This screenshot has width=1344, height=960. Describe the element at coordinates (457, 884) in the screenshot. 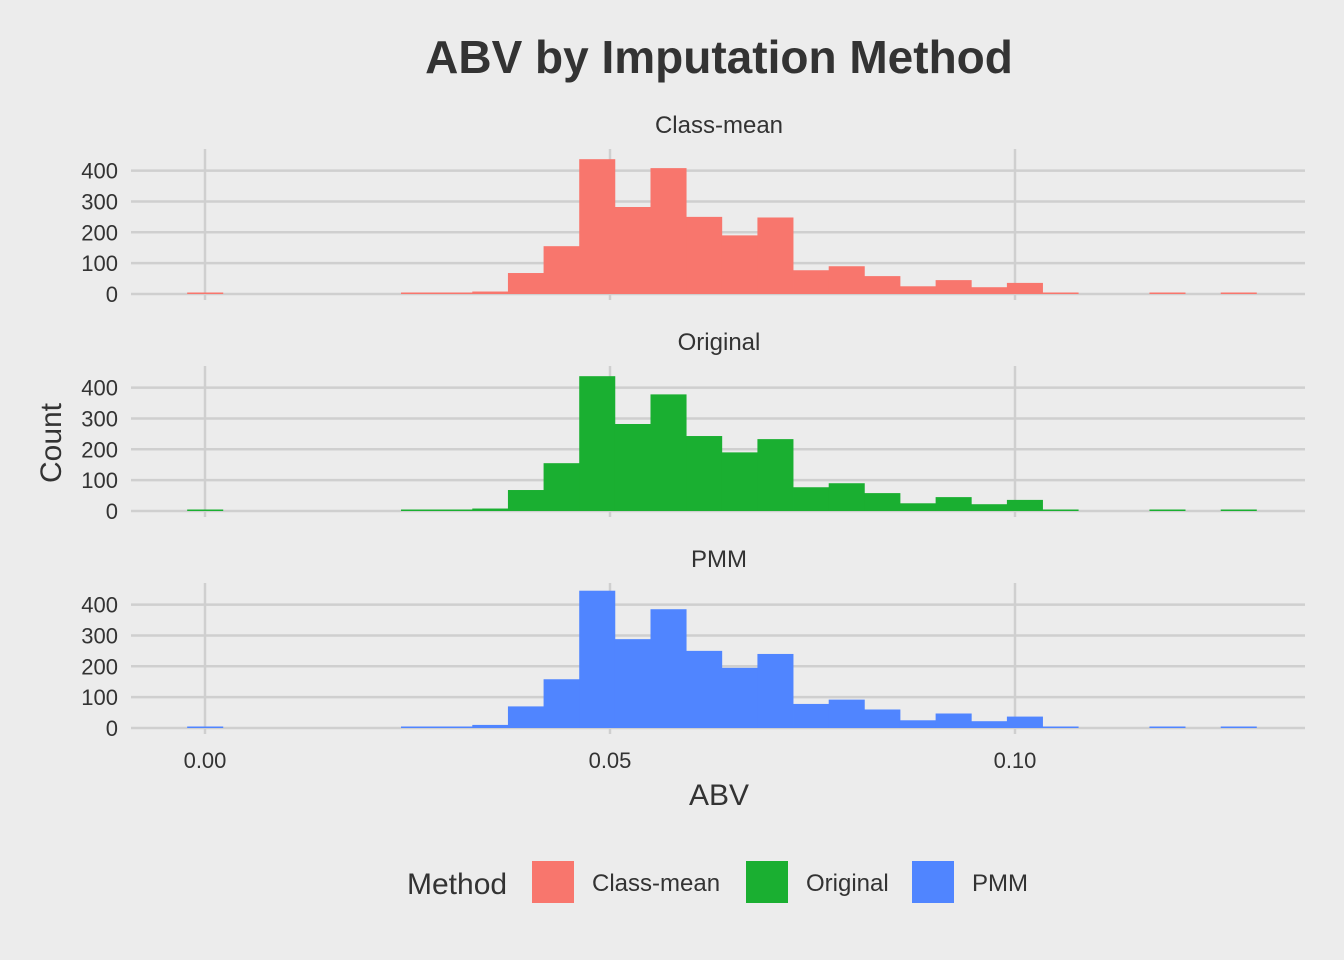

I see `legend-title: Method` at that location.